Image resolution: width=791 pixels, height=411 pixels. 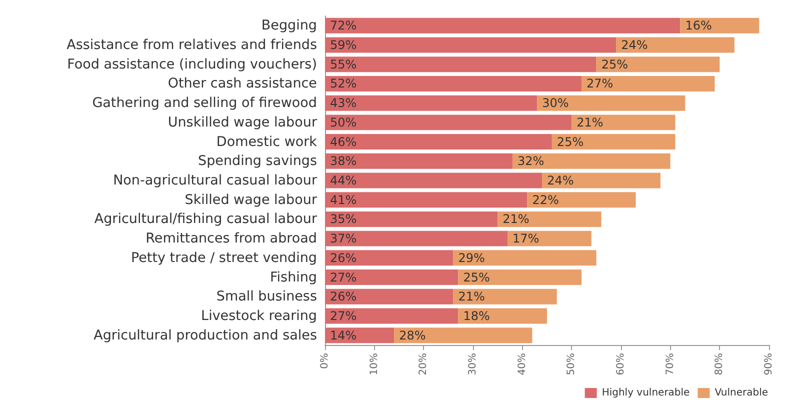 I want to click on x-tick-label: 40%, so click(x=522, y=364).